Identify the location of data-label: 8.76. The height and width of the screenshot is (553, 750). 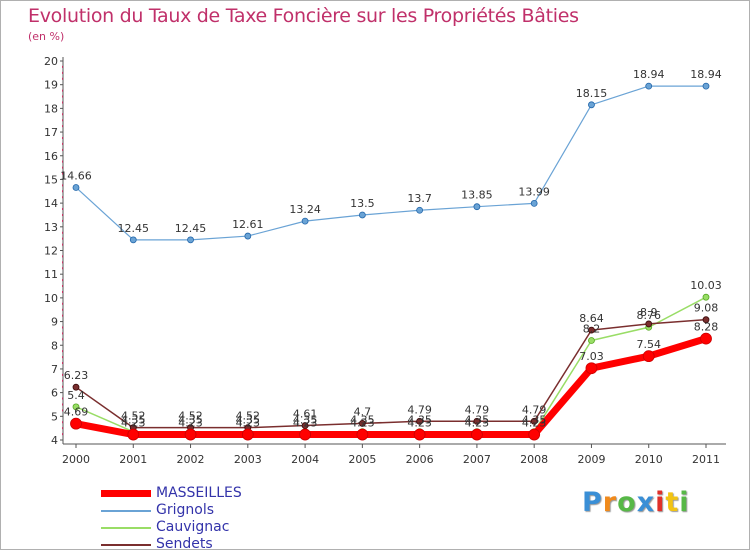
(648, 315).